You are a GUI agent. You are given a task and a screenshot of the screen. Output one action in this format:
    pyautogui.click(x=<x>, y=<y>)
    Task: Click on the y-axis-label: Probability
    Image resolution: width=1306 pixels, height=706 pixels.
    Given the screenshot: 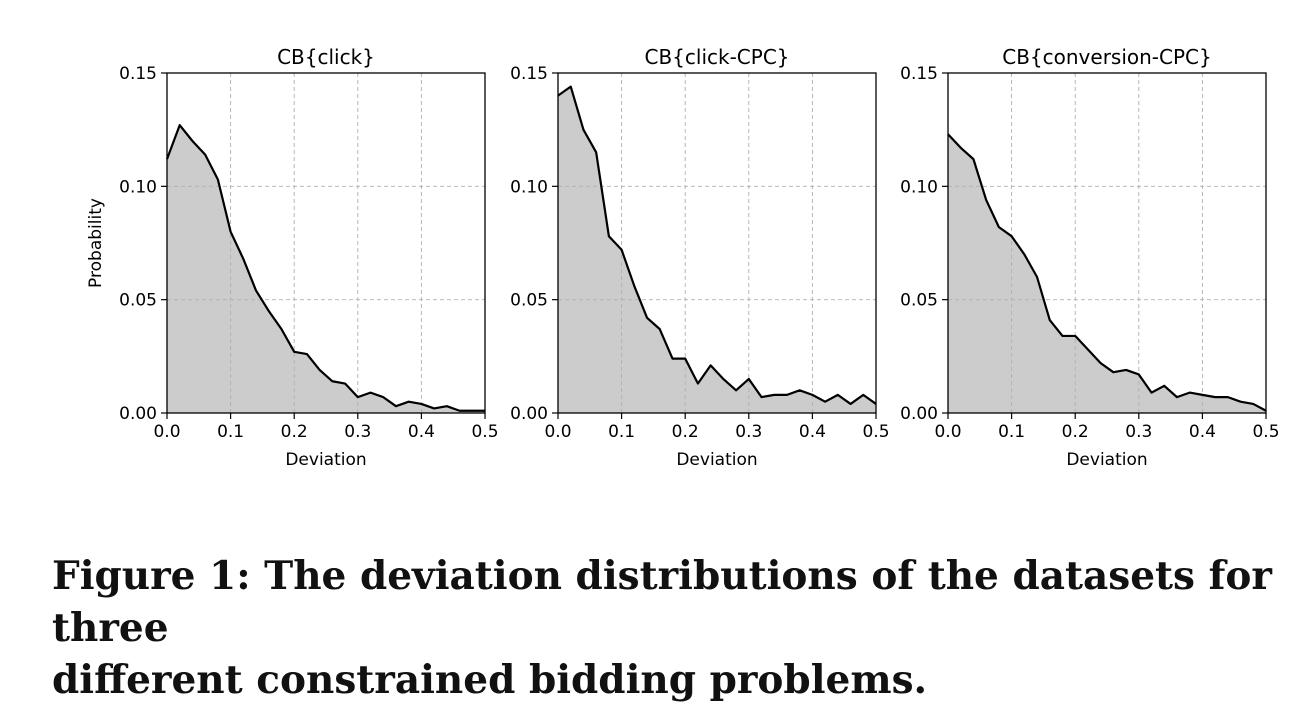 What is the action you would take?
    pyautogui.click(x=96, y=243)
    